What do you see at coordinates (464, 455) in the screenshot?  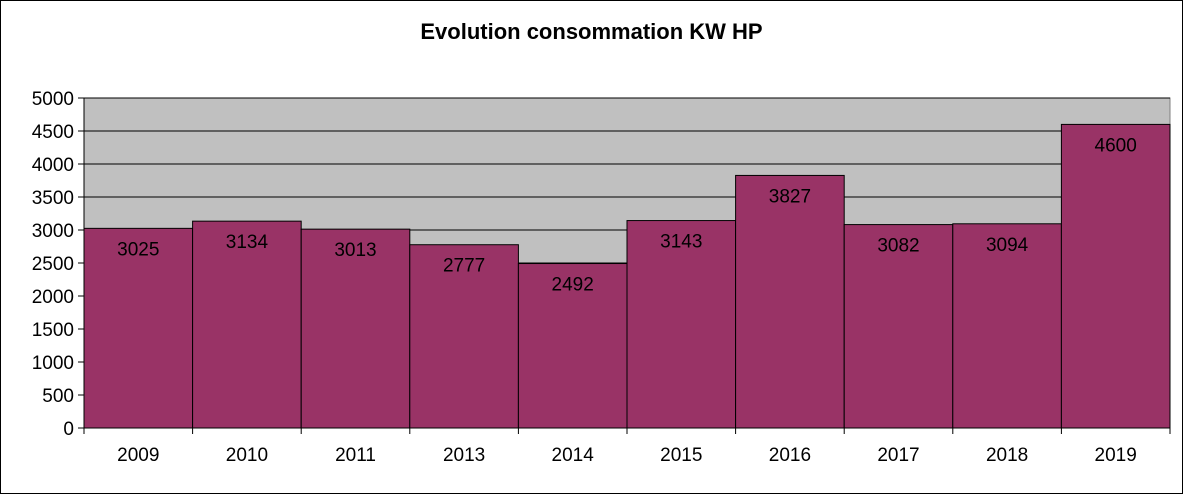 I see `x-tick-label: 2013` at bounding box center [464, 455].